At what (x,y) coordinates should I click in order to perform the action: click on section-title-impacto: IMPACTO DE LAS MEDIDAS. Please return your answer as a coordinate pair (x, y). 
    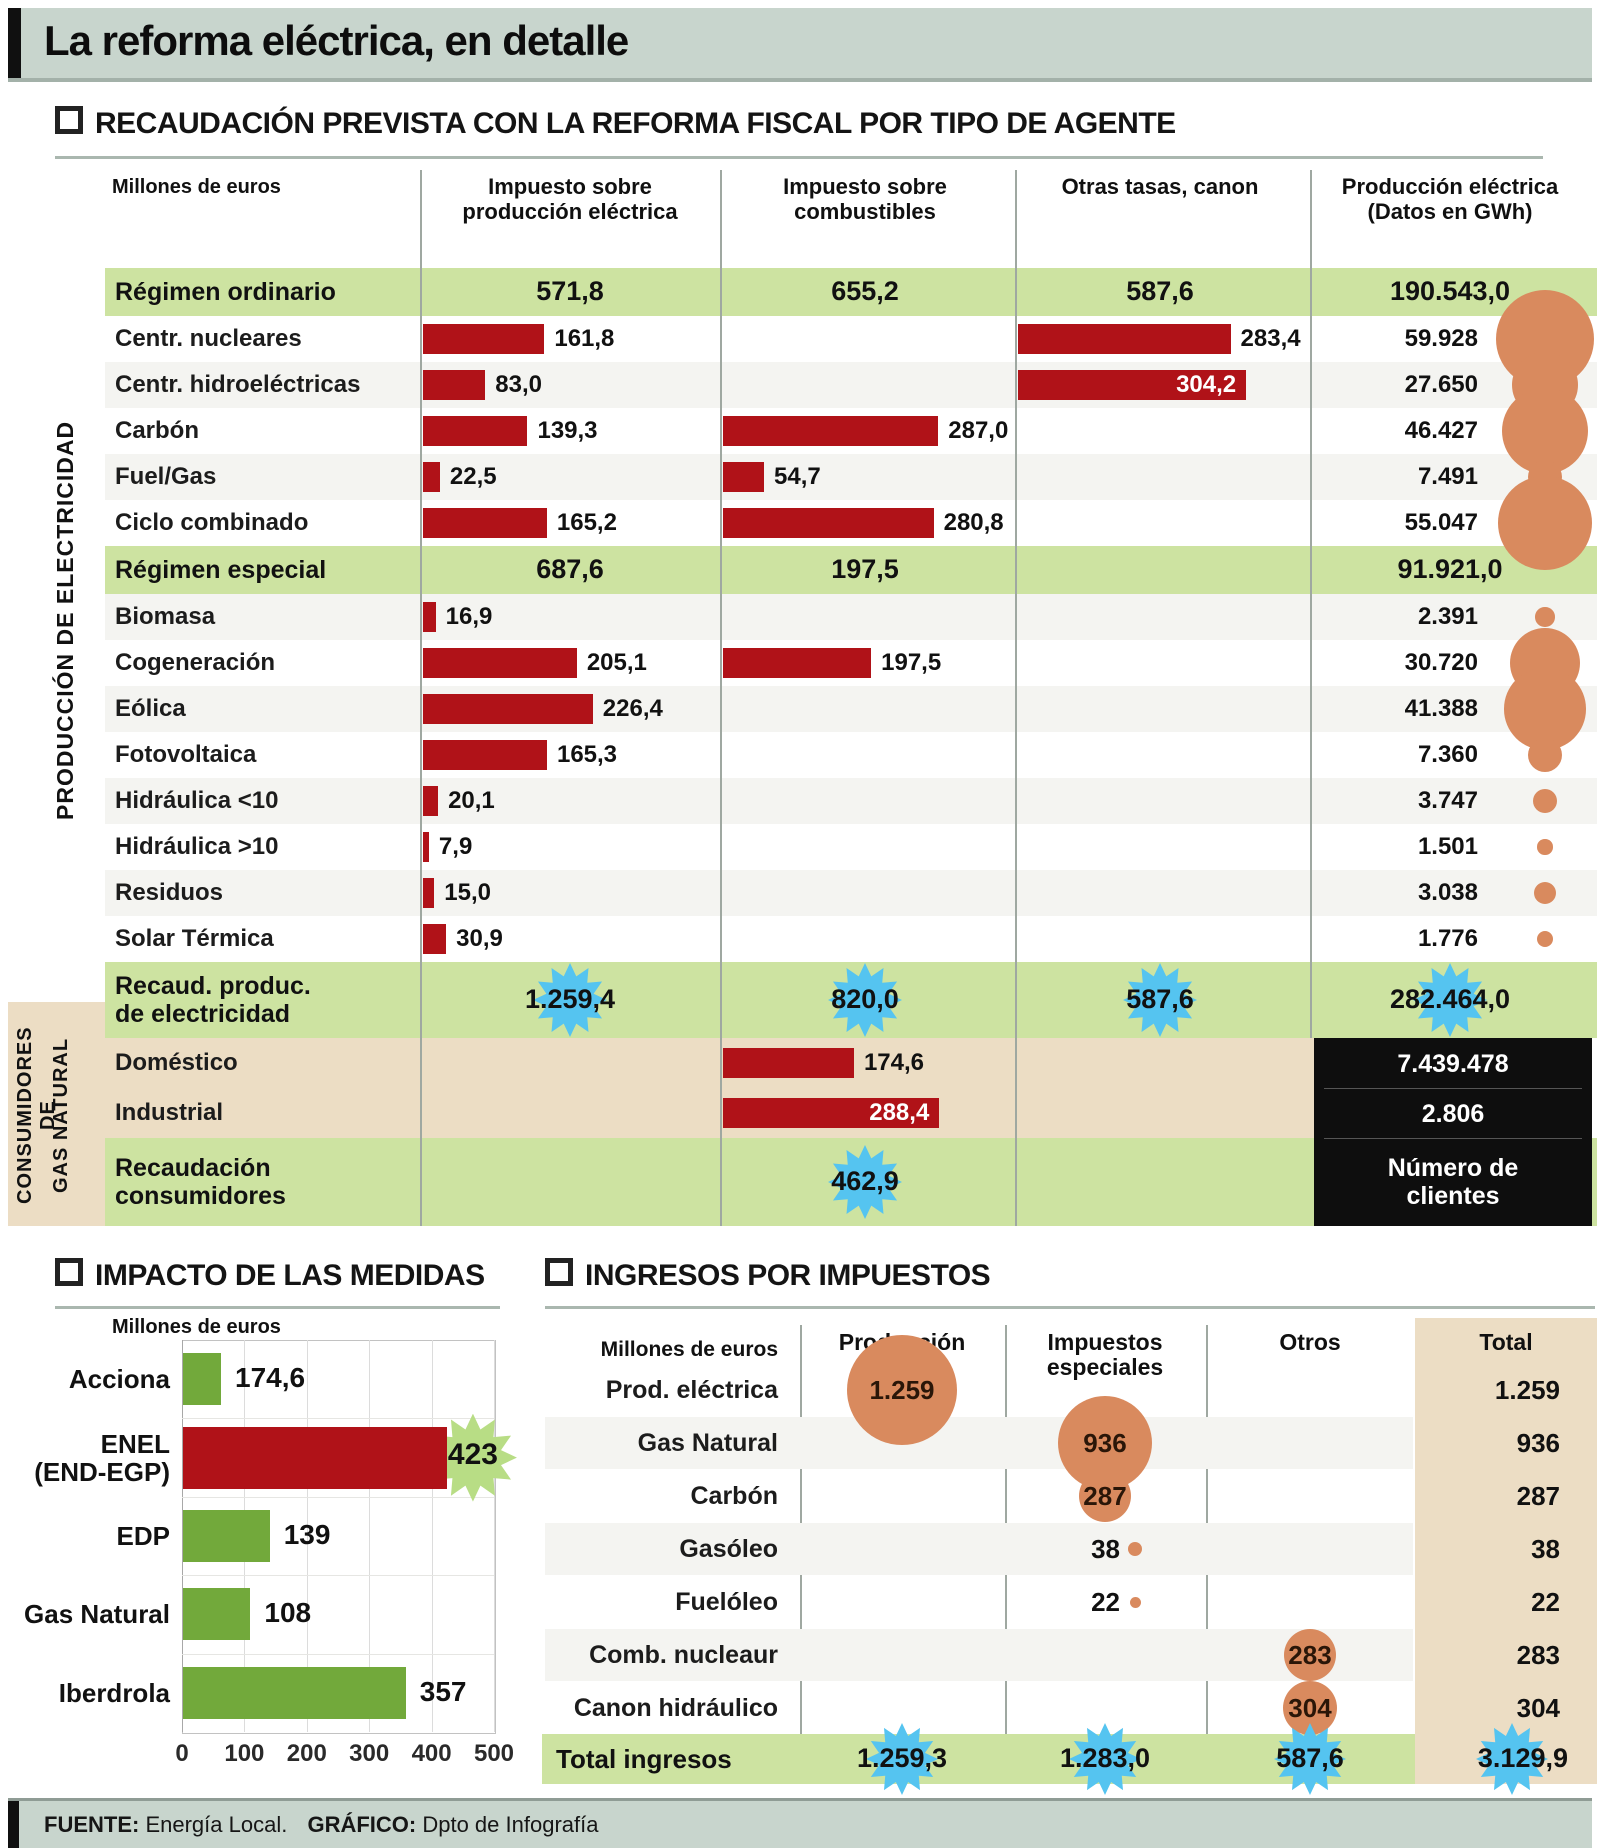
    Looking at the image, I should click on (270, 1275).